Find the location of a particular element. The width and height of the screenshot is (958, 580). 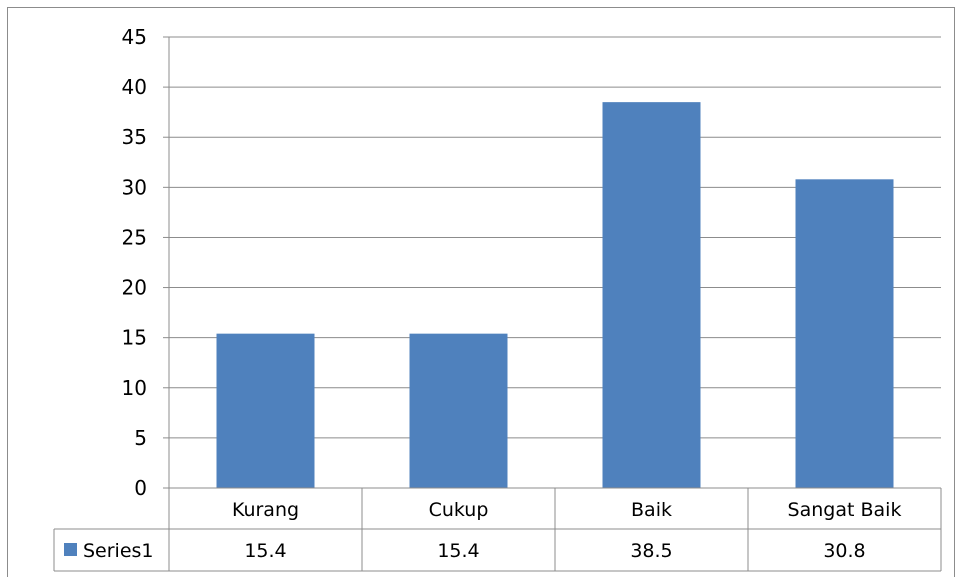

legend-swatch is located at coordinates (70, 549).